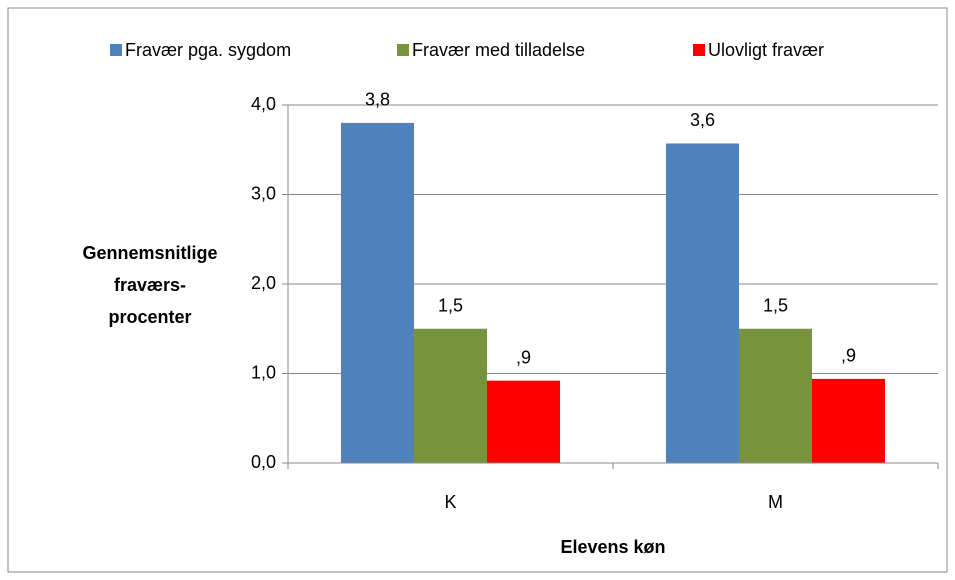 The height and width of the screenshot is (580, 955). What do you see at coordinates (450, 502) in the screenshot?
I see `x-tick-label: K` at bounding box center [450, 502].